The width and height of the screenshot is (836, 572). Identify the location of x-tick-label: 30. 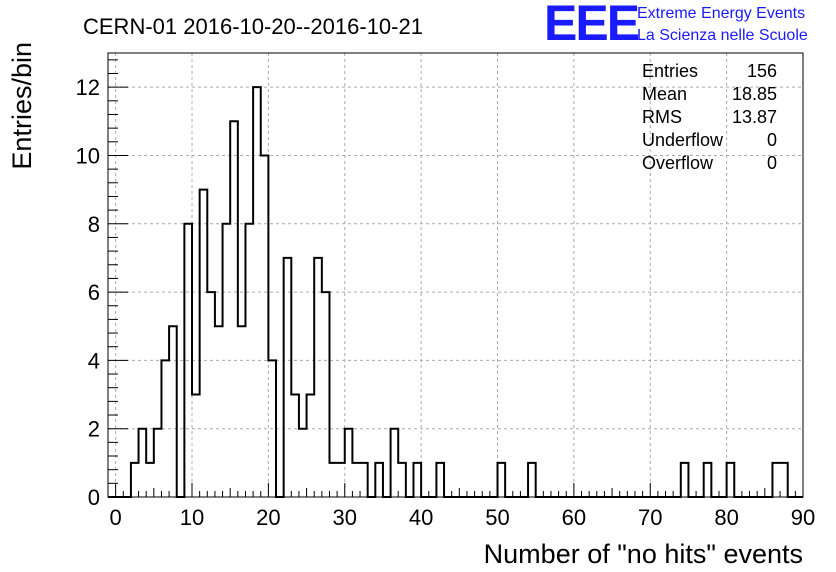
(345, 517).